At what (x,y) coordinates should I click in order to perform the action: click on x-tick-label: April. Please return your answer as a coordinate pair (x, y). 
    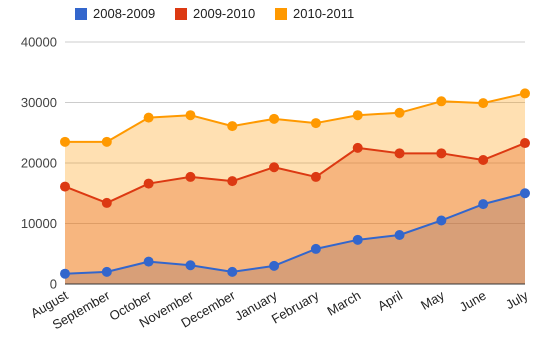
    Looking at the image, I should click on (390, 301).